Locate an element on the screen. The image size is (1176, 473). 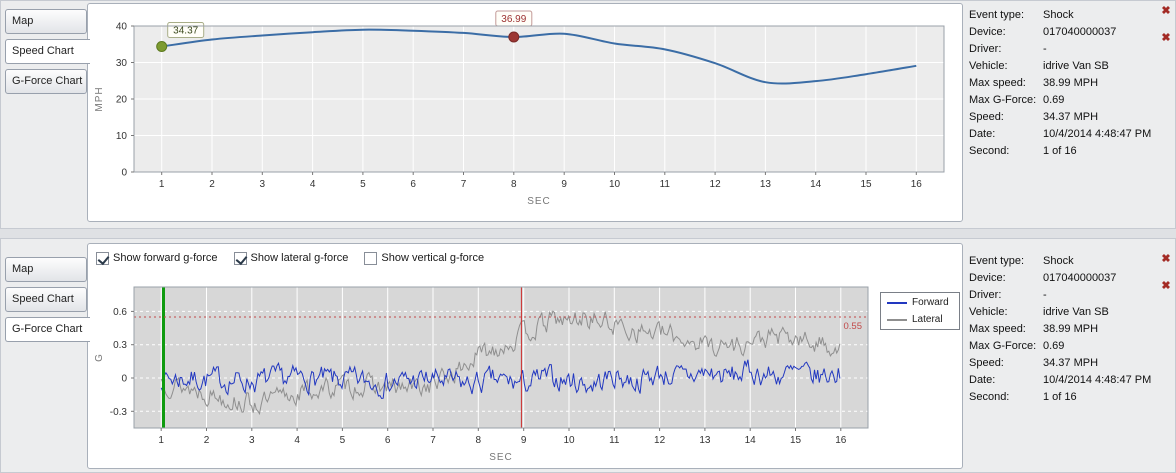
svg-text: 14 is located at coordinates (751, 440).